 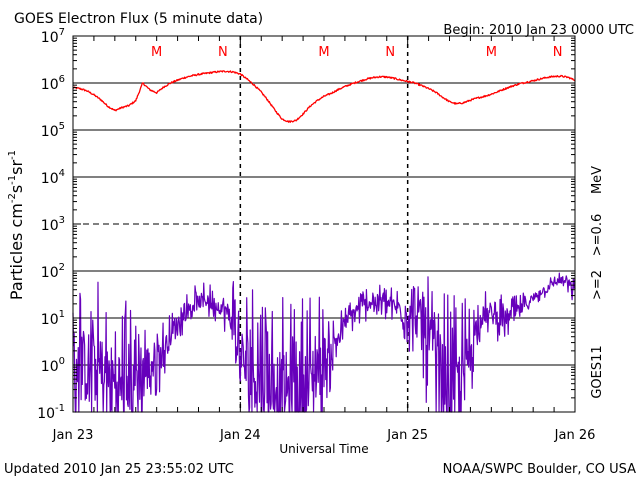 I want to click on y-axis-label-exp-cm: -2, so click(x=12, y=198).